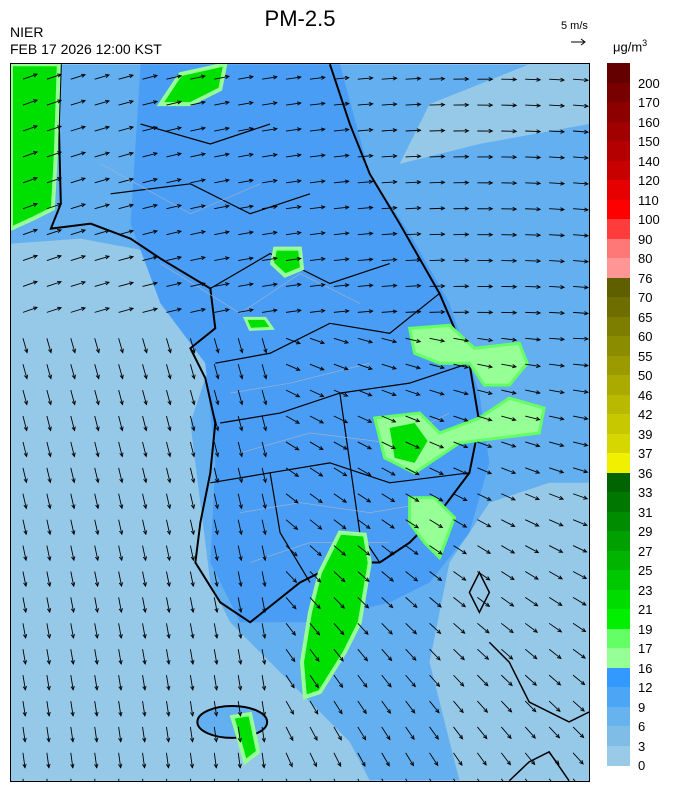 This screenshot has height=795, width=673. I want to click on colorbar-label: 76, so click(645, 278).